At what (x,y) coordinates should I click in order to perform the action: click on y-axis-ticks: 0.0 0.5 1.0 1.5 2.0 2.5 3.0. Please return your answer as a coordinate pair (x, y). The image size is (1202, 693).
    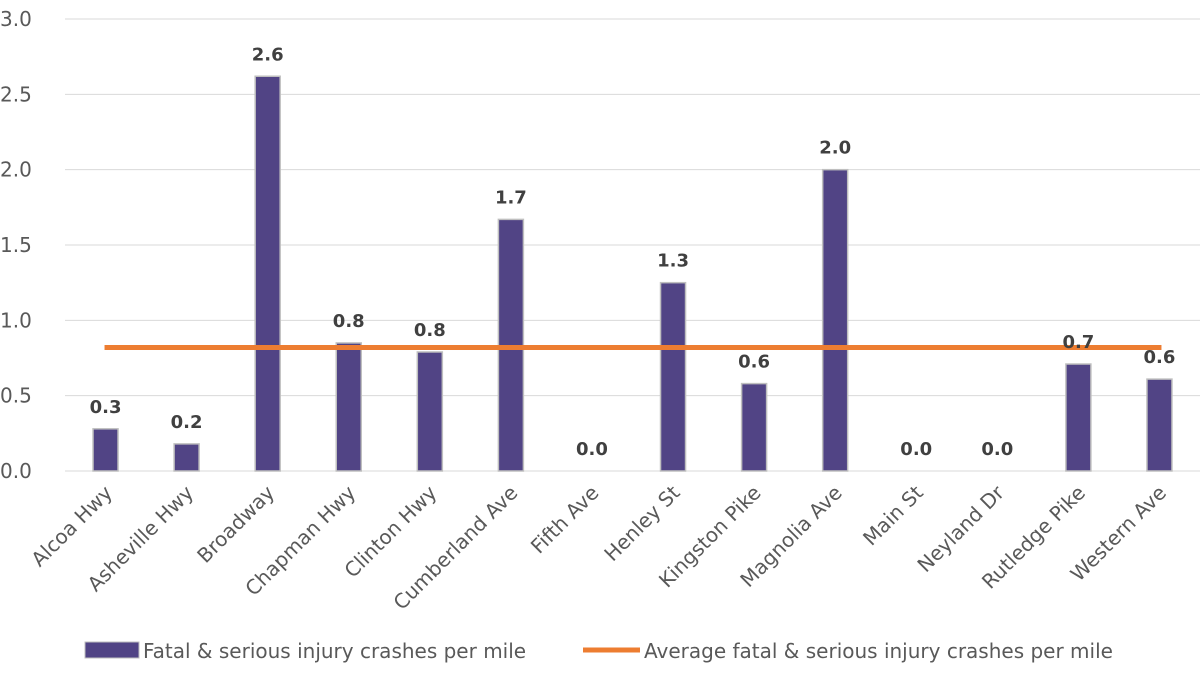
    Looking at the image, I should click on (16, 245).